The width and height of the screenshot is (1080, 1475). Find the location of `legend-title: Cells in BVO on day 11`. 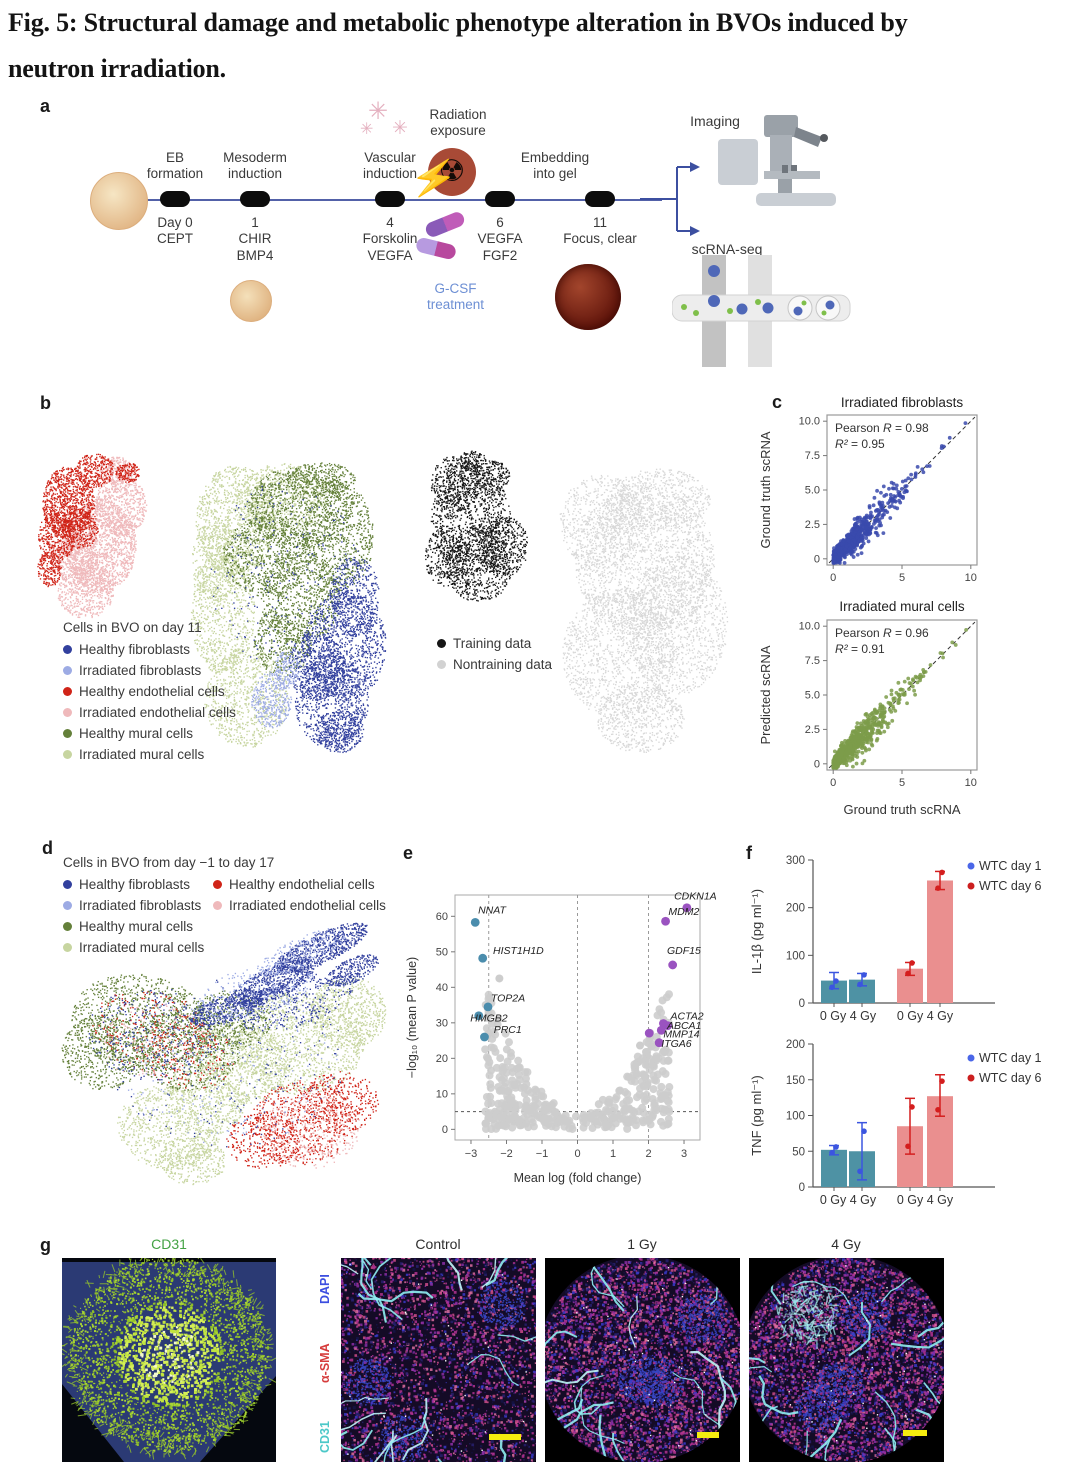

legend-title: Cells in BVO on day 11 is located at coordinates (132, 627).